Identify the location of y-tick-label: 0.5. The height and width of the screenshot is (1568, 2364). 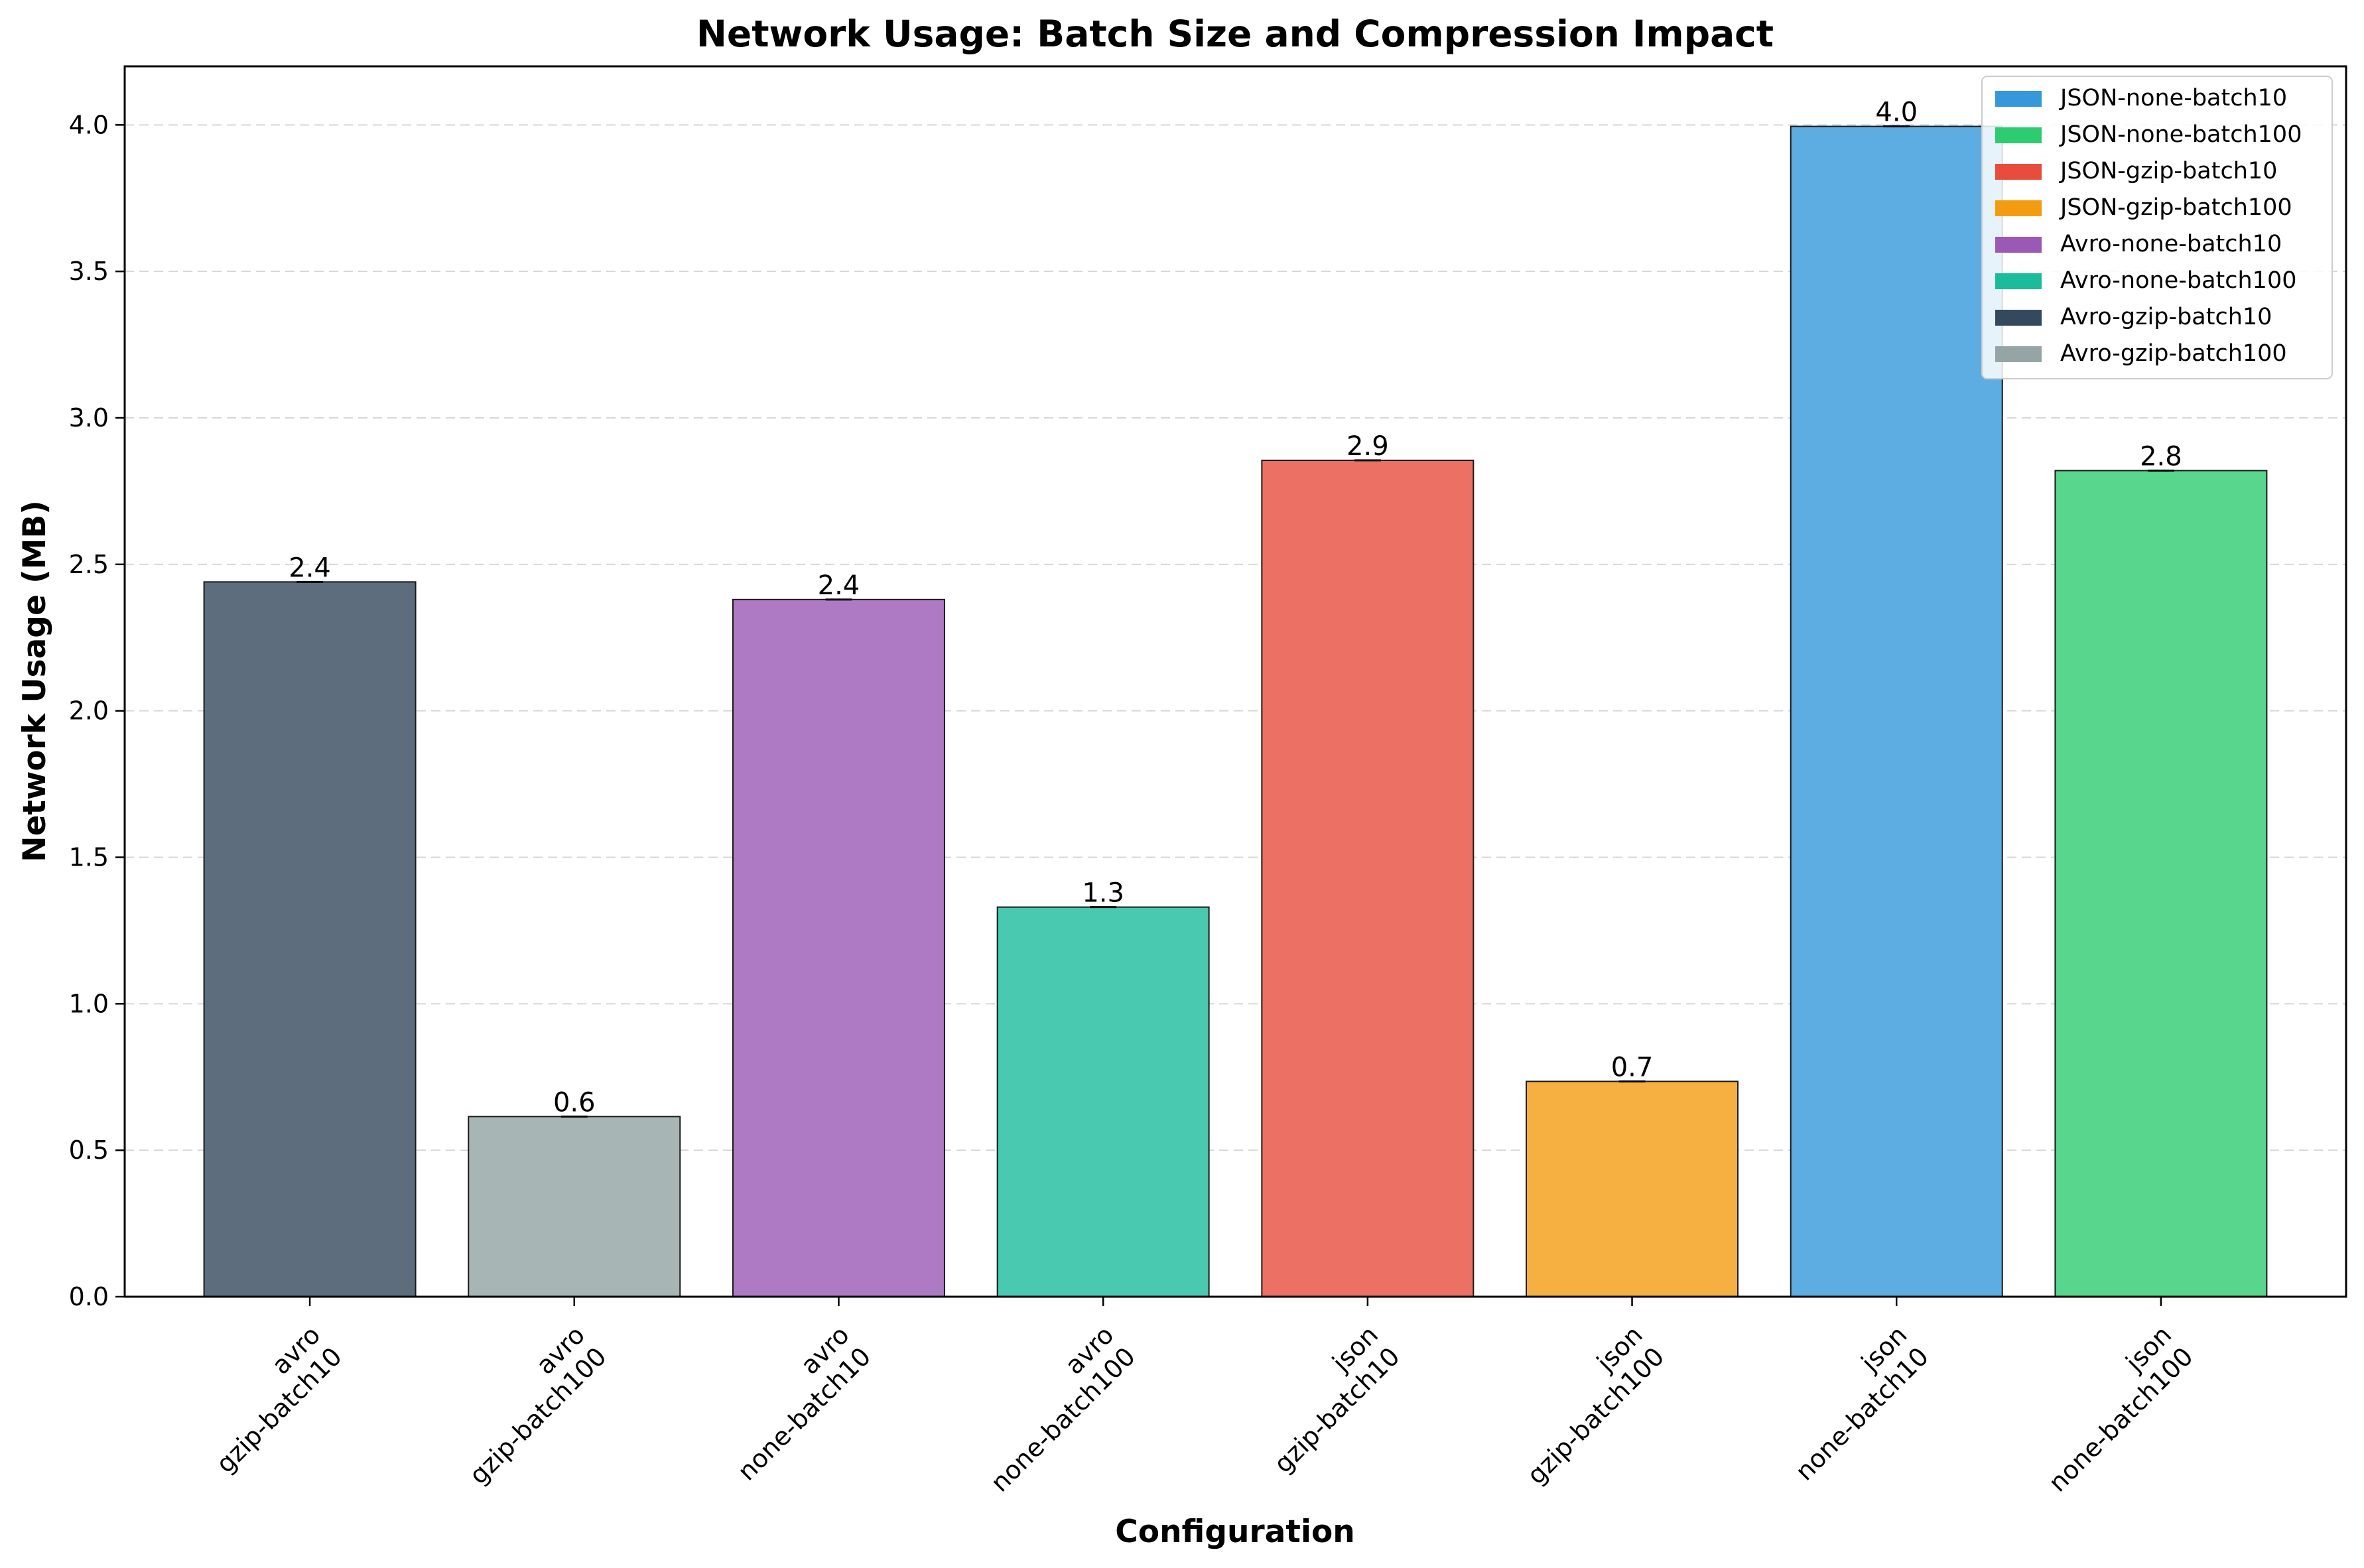
(89, 1151).